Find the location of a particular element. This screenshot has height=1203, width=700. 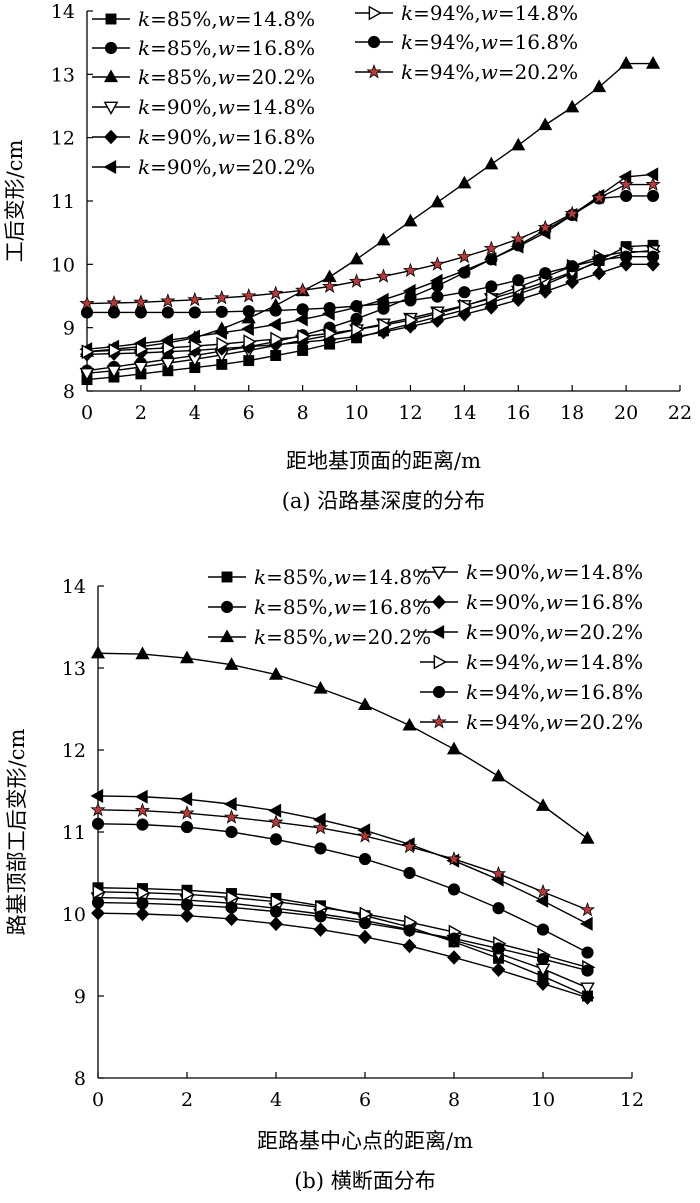

y-tick-label: 8 is located at coordinates (69, 392).